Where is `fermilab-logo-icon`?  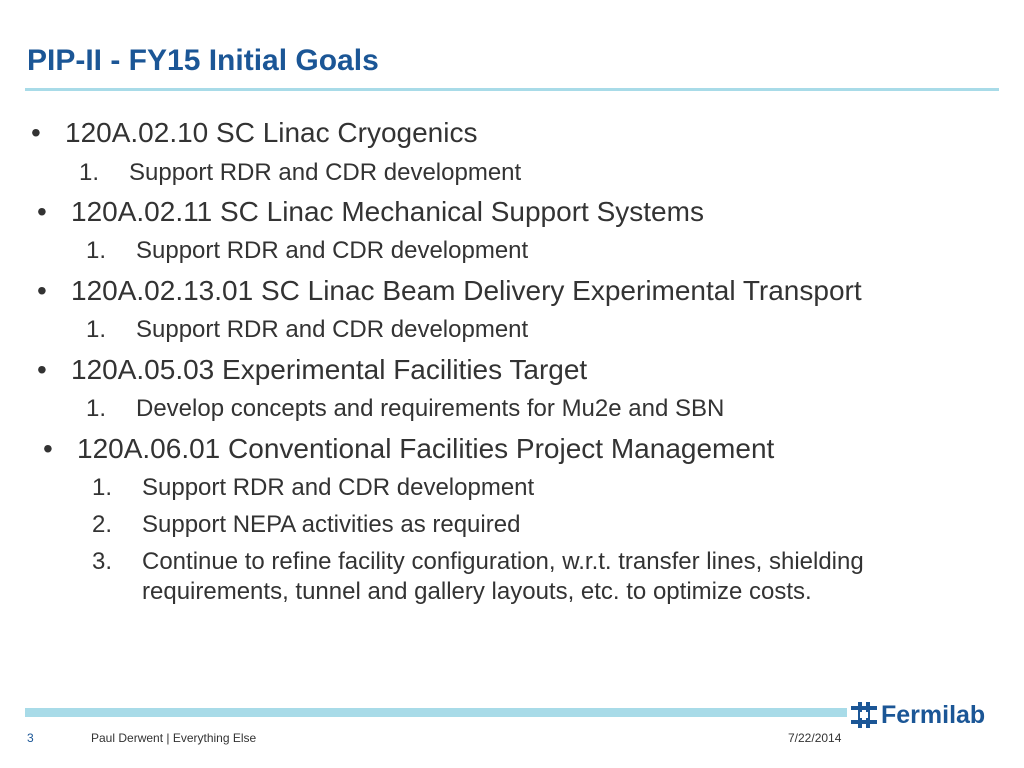
fermilab-logo-icon is located at coordinates (864, 715).